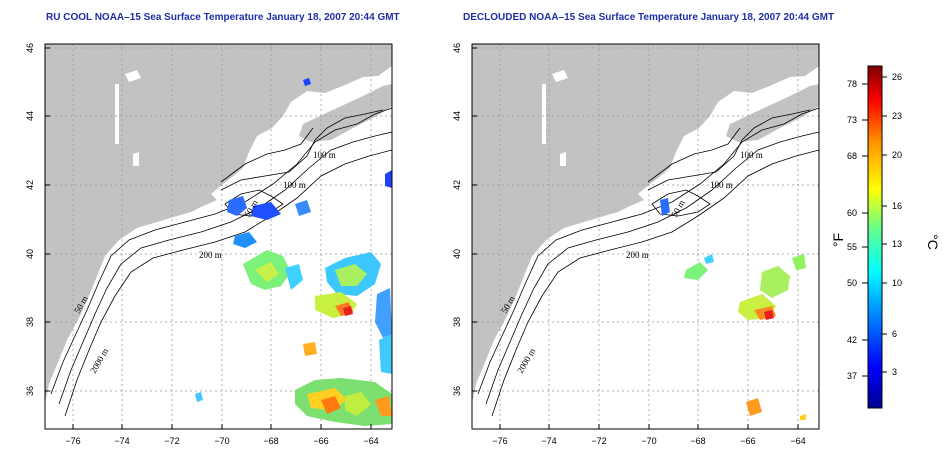 This screenshot has width=950, height=475. I want to click on right-lon-tick-label: −66, so click(747, 441).